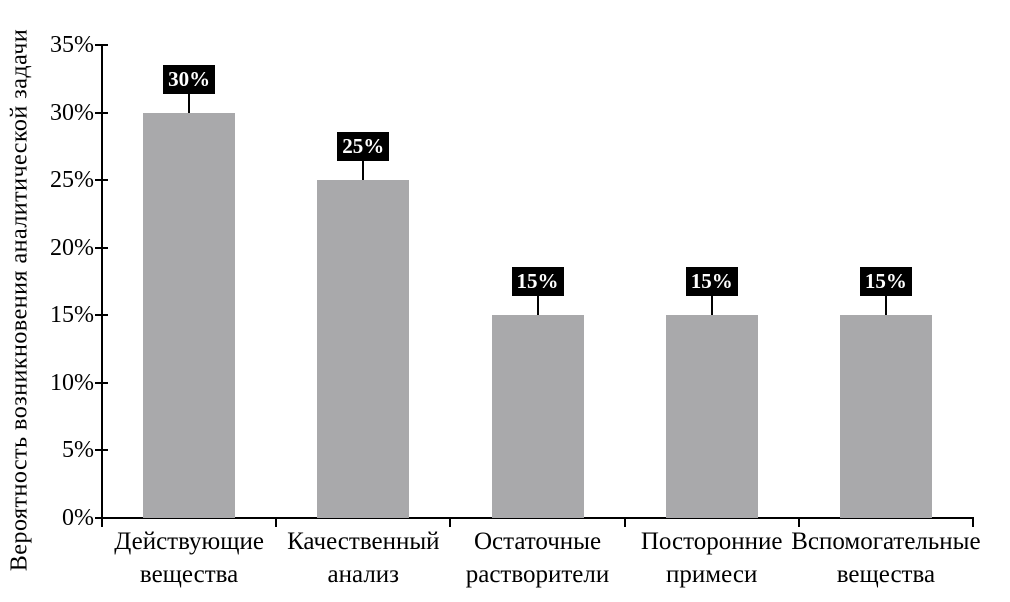  I want to click on category-label: Качественный анализ, so click(363, 558).